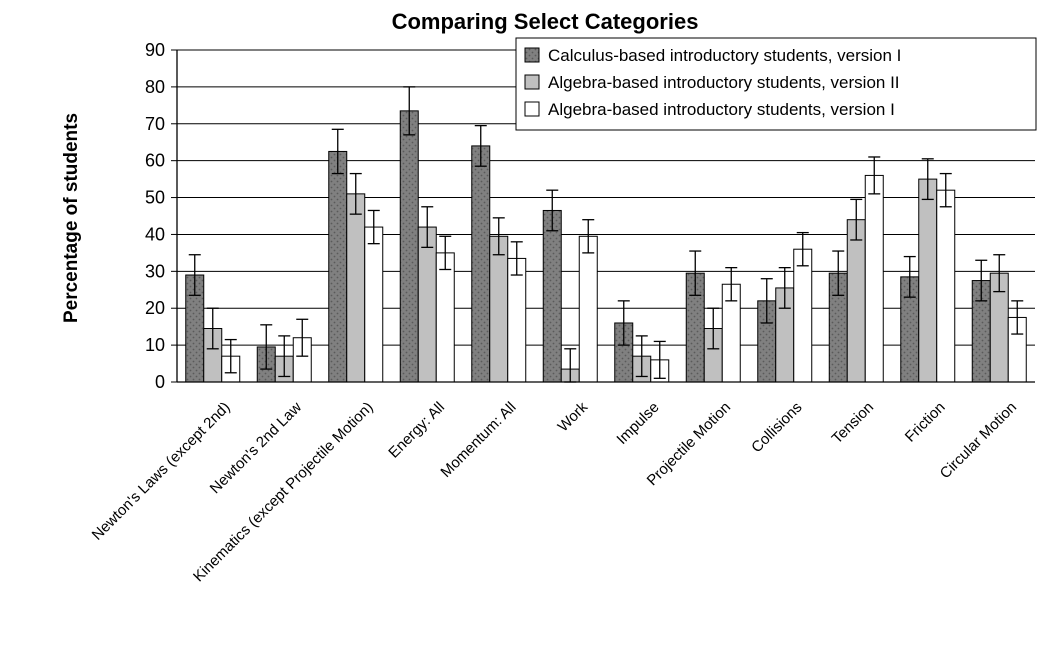 Image resolution: width=1045 pixels, height=647 pixels. What do you see at coordinates (925, 422) in the screenshot?
I see `x-tick-label: Friction` at bounding box center [925, 422].